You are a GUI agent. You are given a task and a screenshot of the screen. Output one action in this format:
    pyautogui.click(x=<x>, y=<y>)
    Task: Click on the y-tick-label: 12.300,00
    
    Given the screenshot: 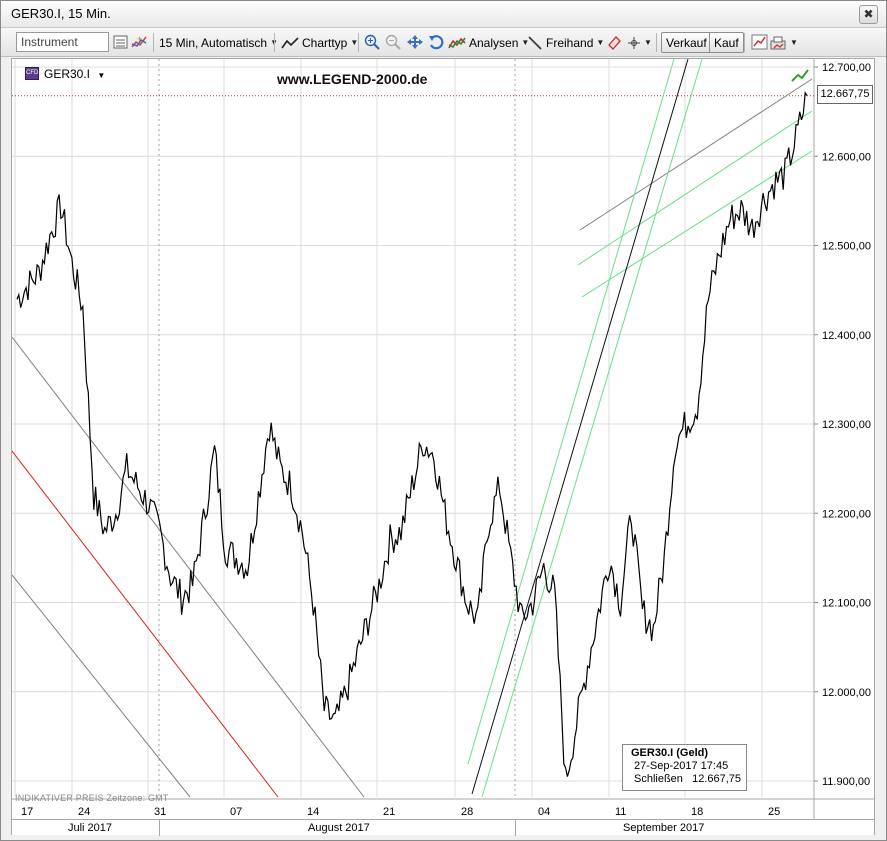 What is the action you would take?
    pyautogui.click(x=846, y=425)
    